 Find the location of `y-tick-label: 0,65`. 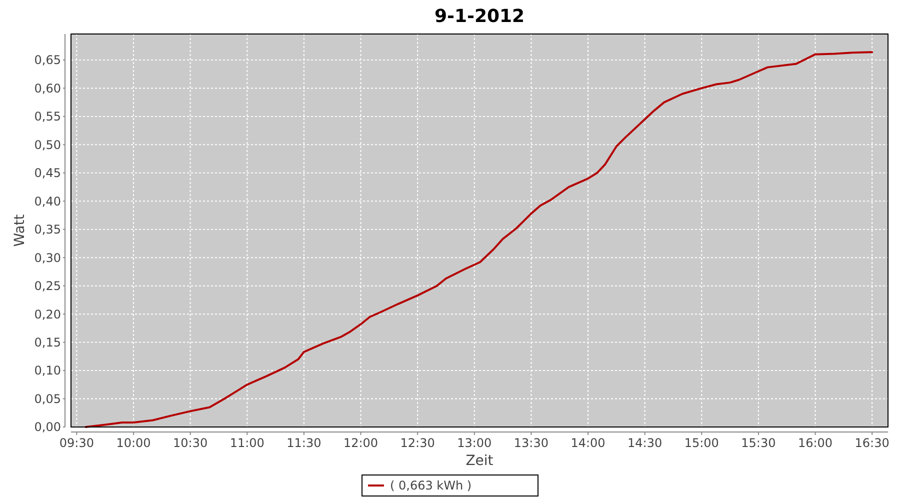

y-tick-label: 0,65 is located at coordinates (47, 60).